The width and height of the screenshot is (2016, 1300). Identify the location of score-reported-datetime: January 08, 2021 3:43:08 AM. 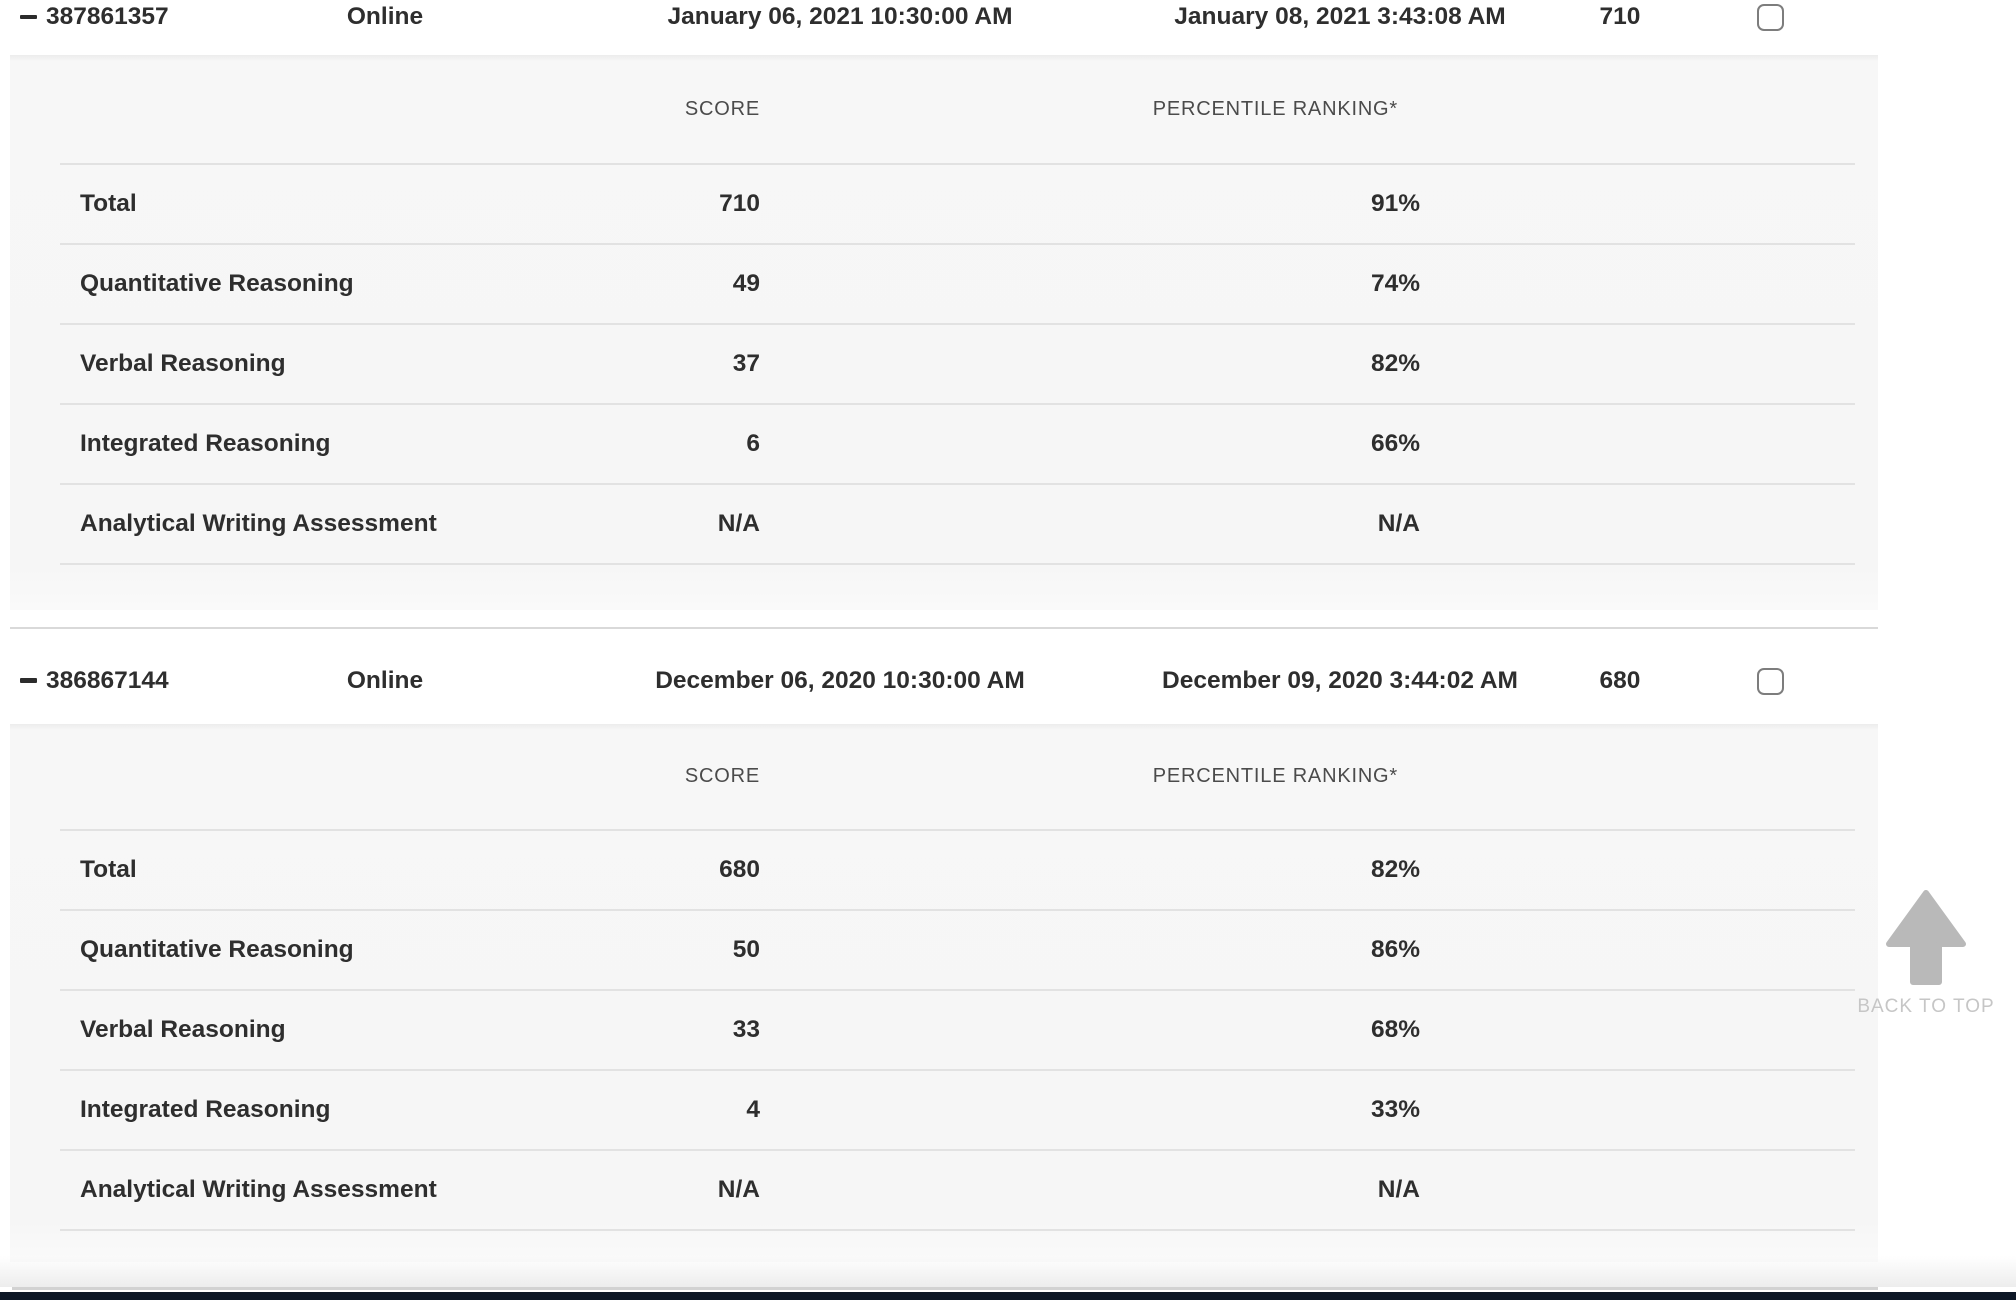
(1340, 16).